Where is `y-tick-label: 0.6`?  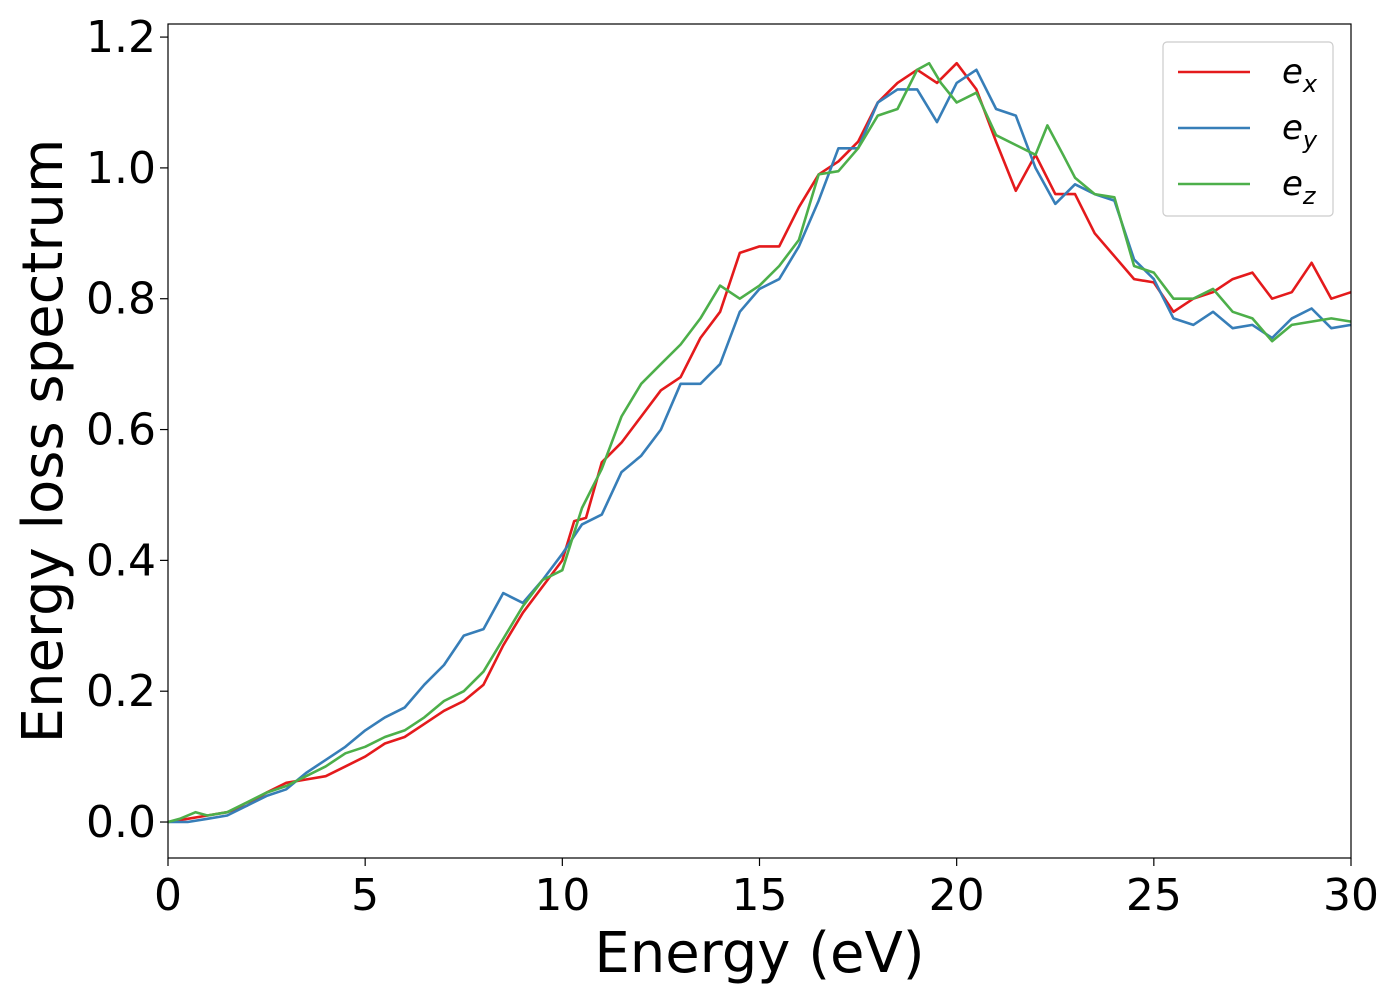 y-tick-label: 0.6 is located at coordinates (121, 430).